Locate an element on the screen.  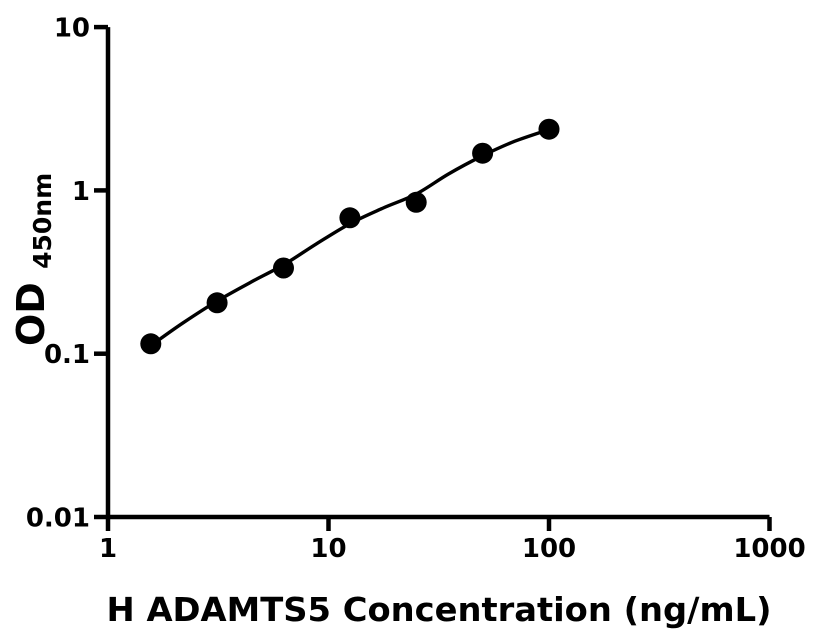
x-tick-label: 10 is located at coordinates (328, 549).